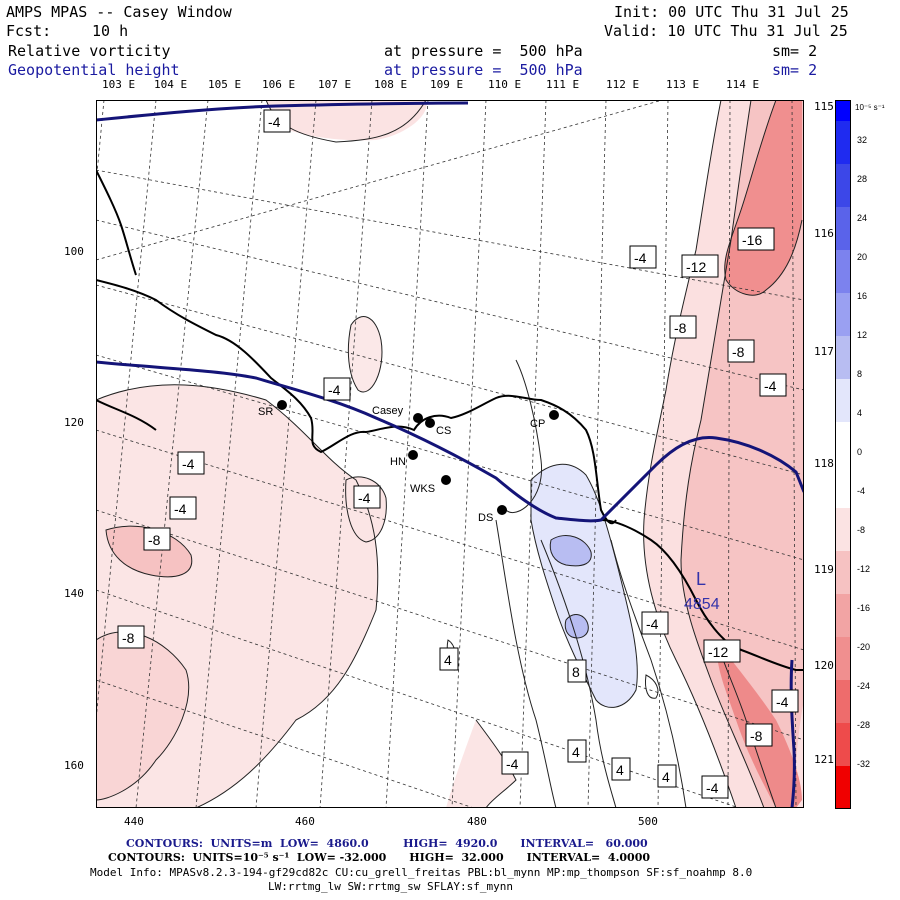 The width and height of the screenshot is (900, 900). Describe the element at coordinates (702, 604) in the screenshot. I see `low-value: 4854` at that location.